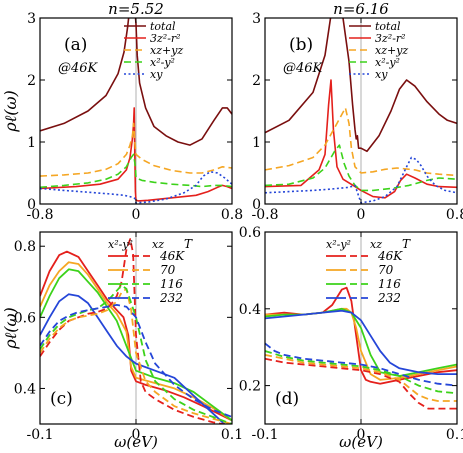 The height and width of the screenshot is (453, 463). I want to click on panel-label: (d), so click(287, 399).